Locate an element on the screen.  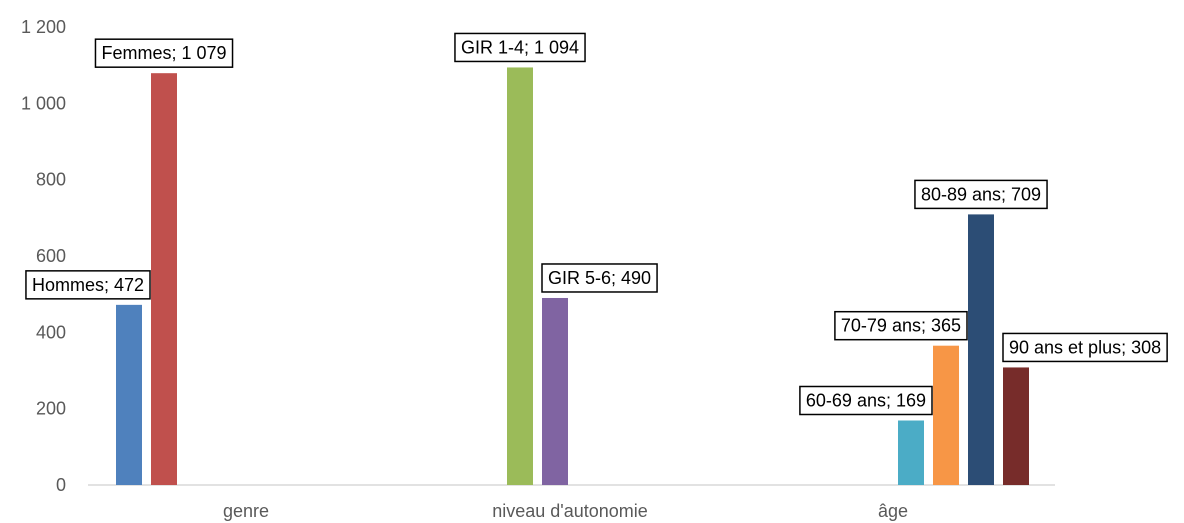
data-label-text: 70-79 ans; 365 is located at coordinates (901, 326).